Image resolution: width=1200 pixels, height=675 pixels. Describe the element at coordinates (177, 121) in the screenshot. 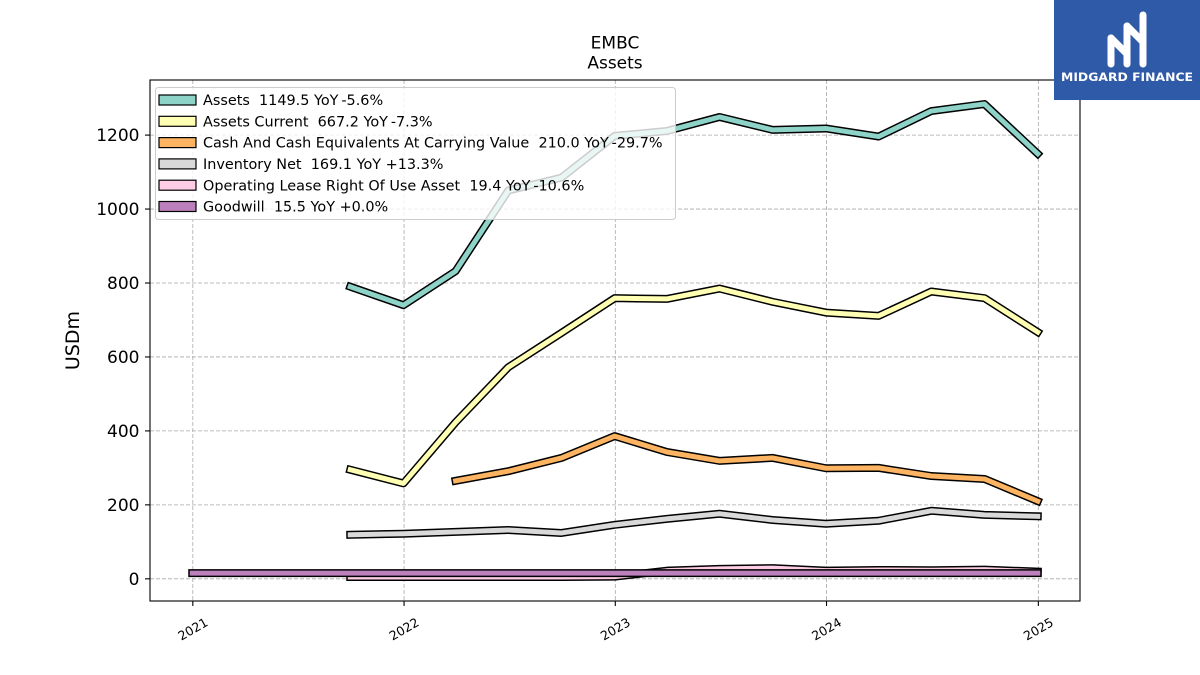

I see `legend-swatch-assets-current` at that location.